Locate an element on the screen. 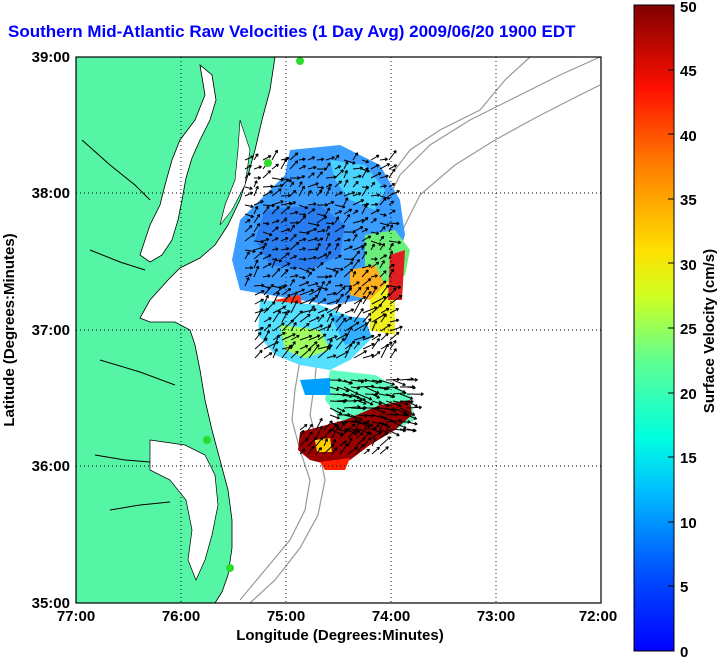  colorbar-tick-label: 40 is located at coordinates (688, 136).